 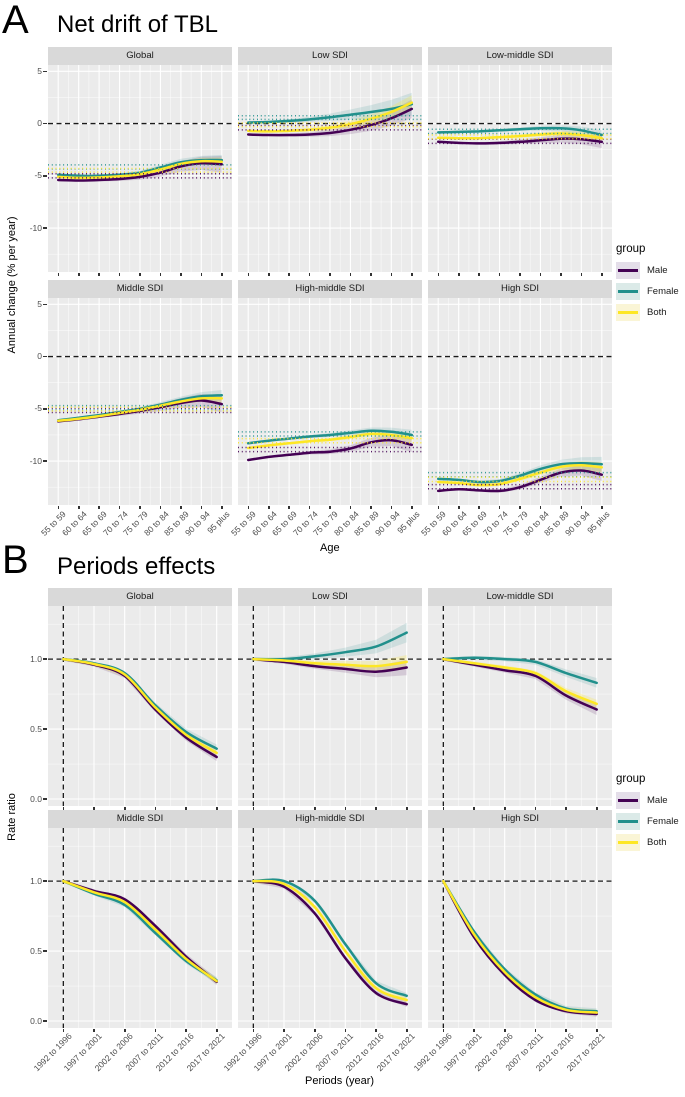 I want to click on legend-b: group Male Female Both, so click(x=650, y=814).